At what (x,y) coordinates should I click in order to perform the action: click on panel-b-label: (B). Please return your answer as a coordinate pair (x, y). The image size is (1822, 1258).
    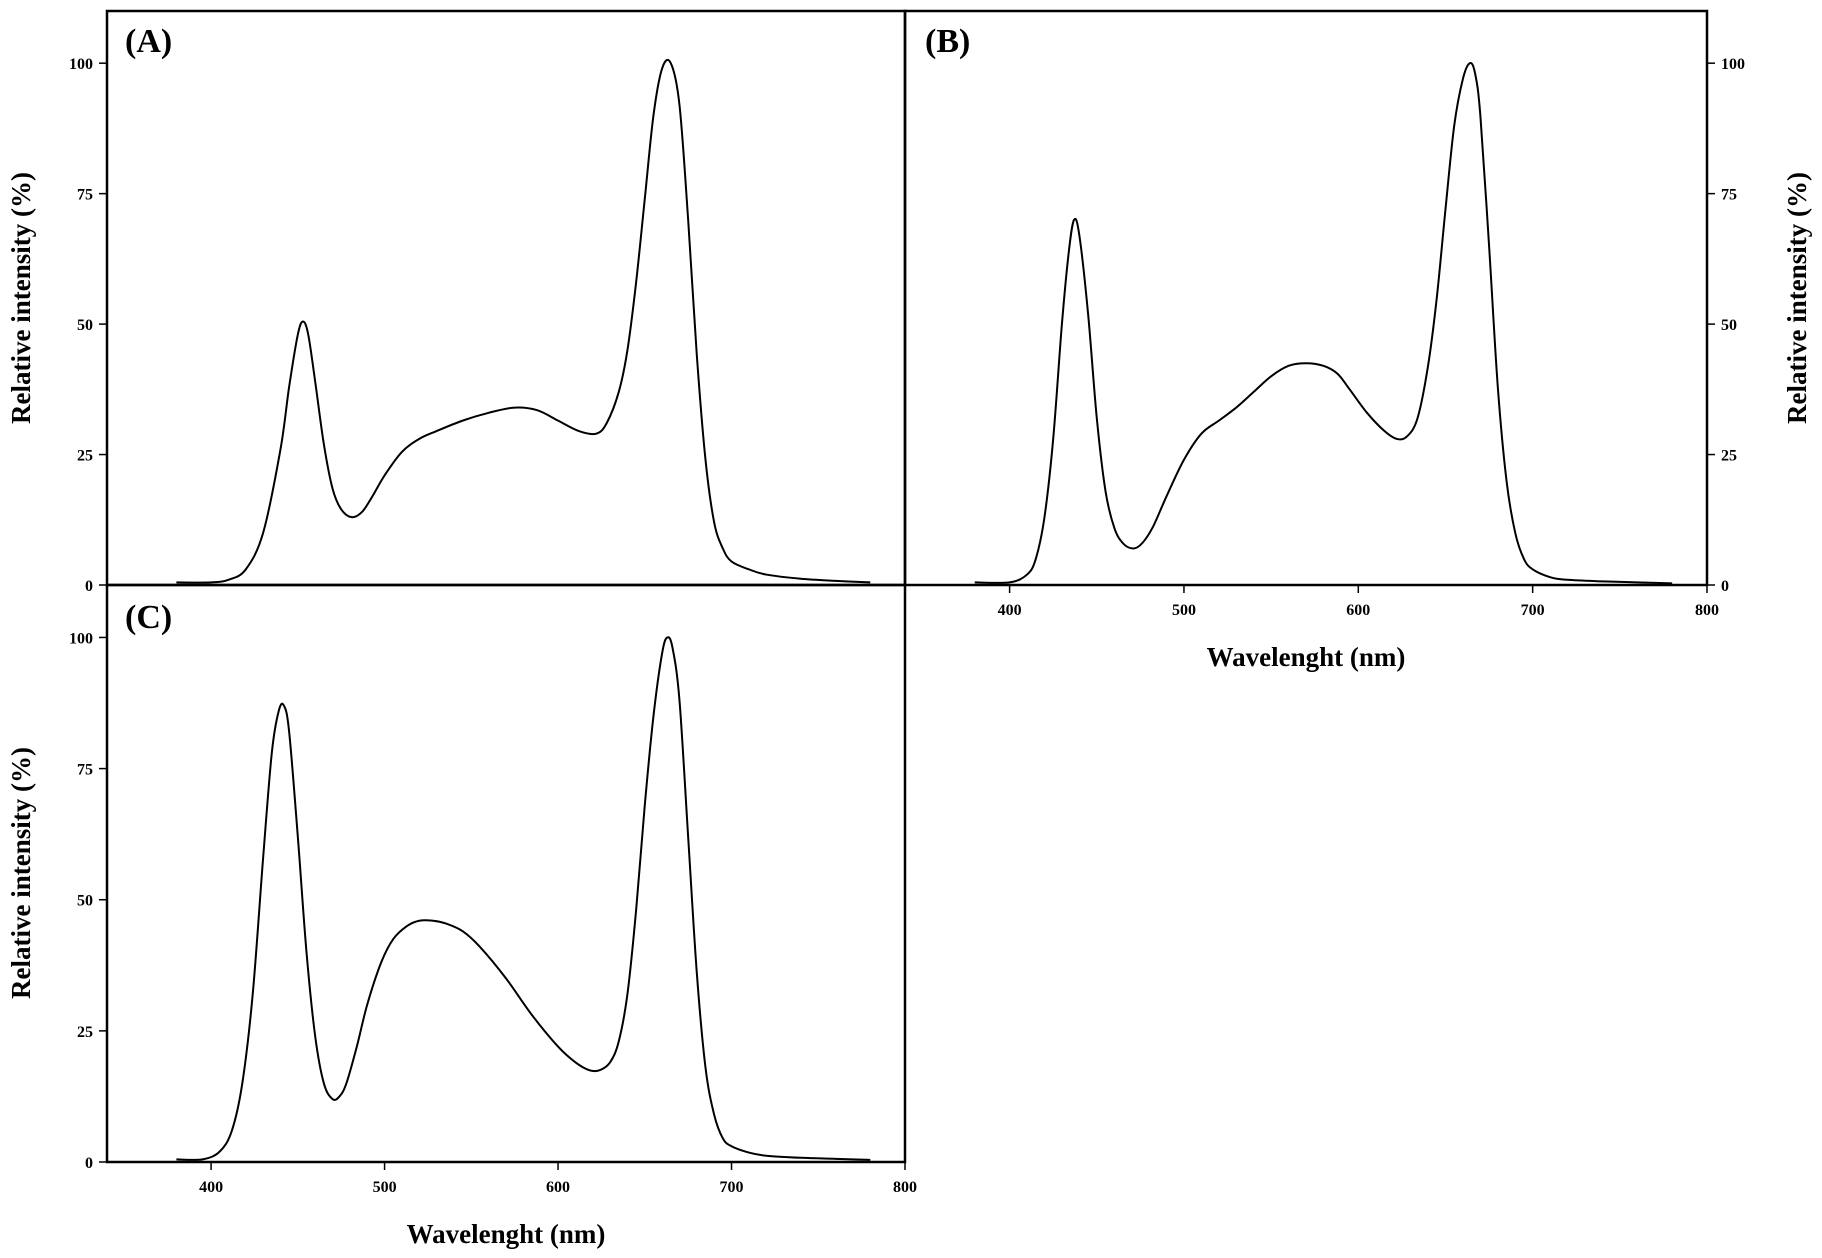
    Looking at the image, I should click on (947, 41).